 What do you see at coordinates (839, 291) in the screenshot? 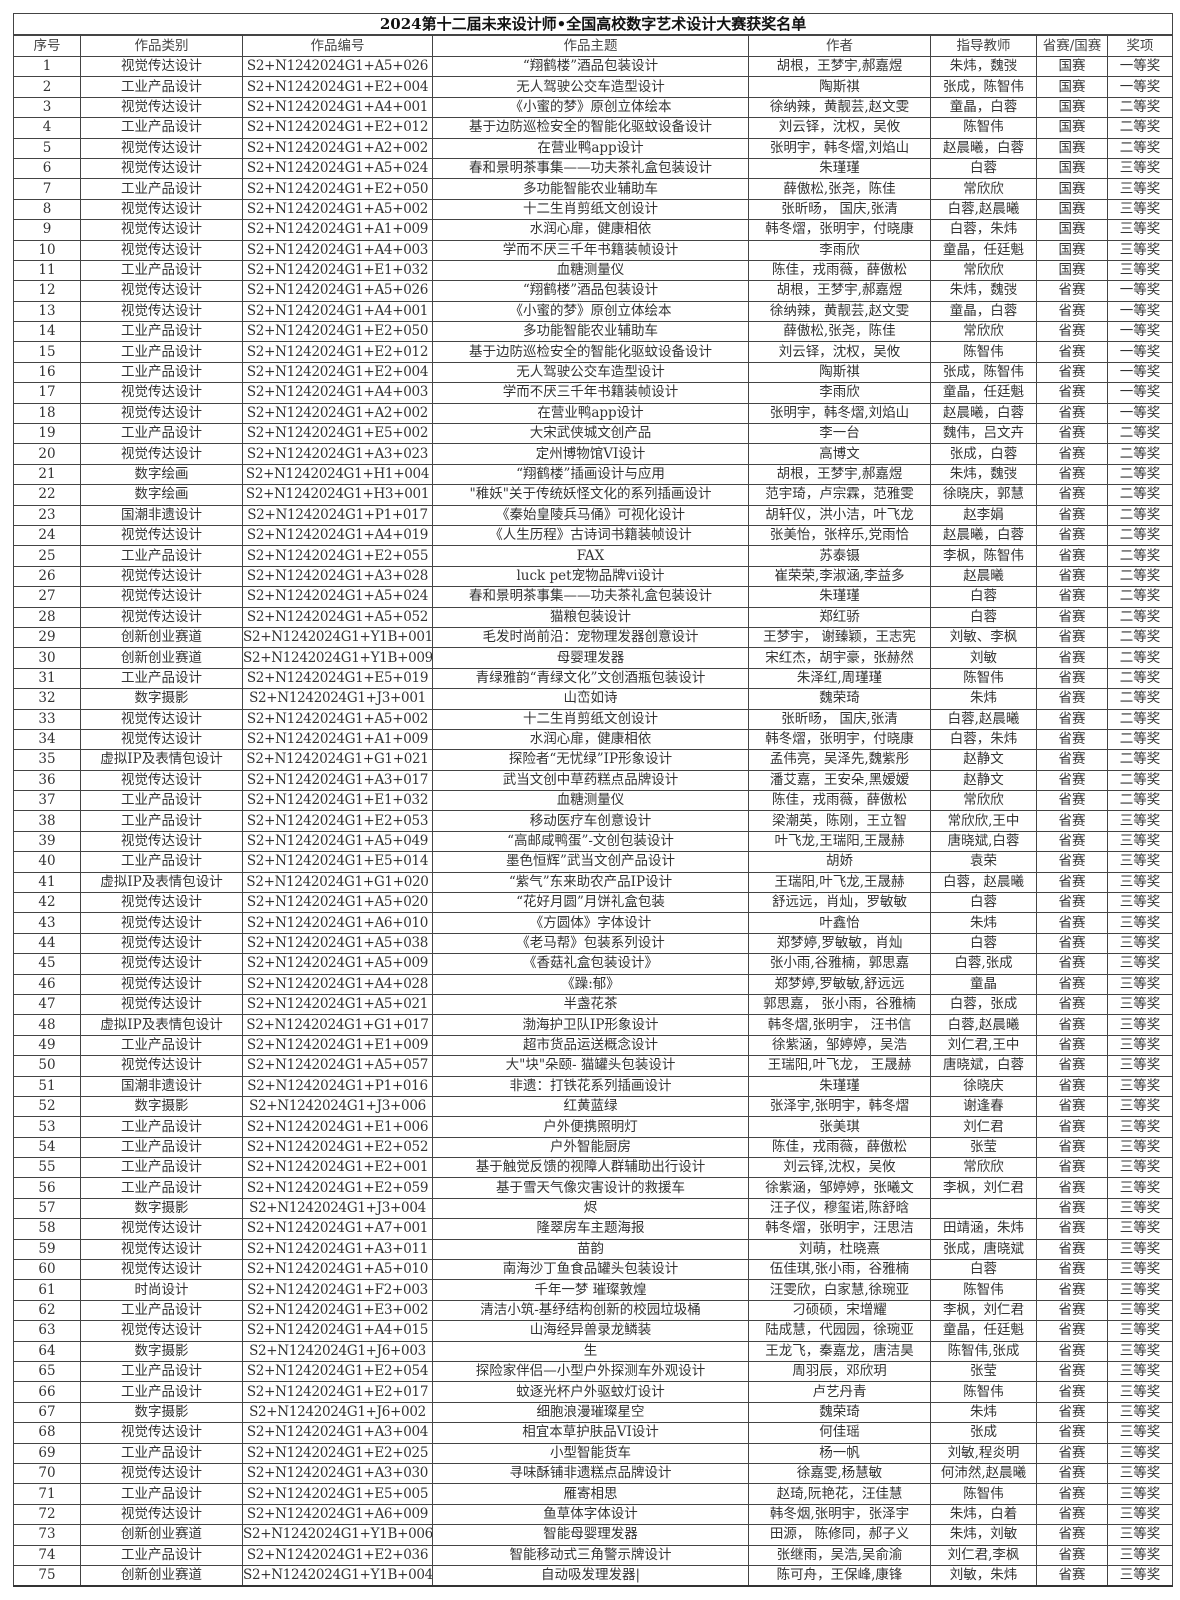
I see `cell-authors: 胡根，王梦宇,郝嘉煜` at bounding box center [839, 291].